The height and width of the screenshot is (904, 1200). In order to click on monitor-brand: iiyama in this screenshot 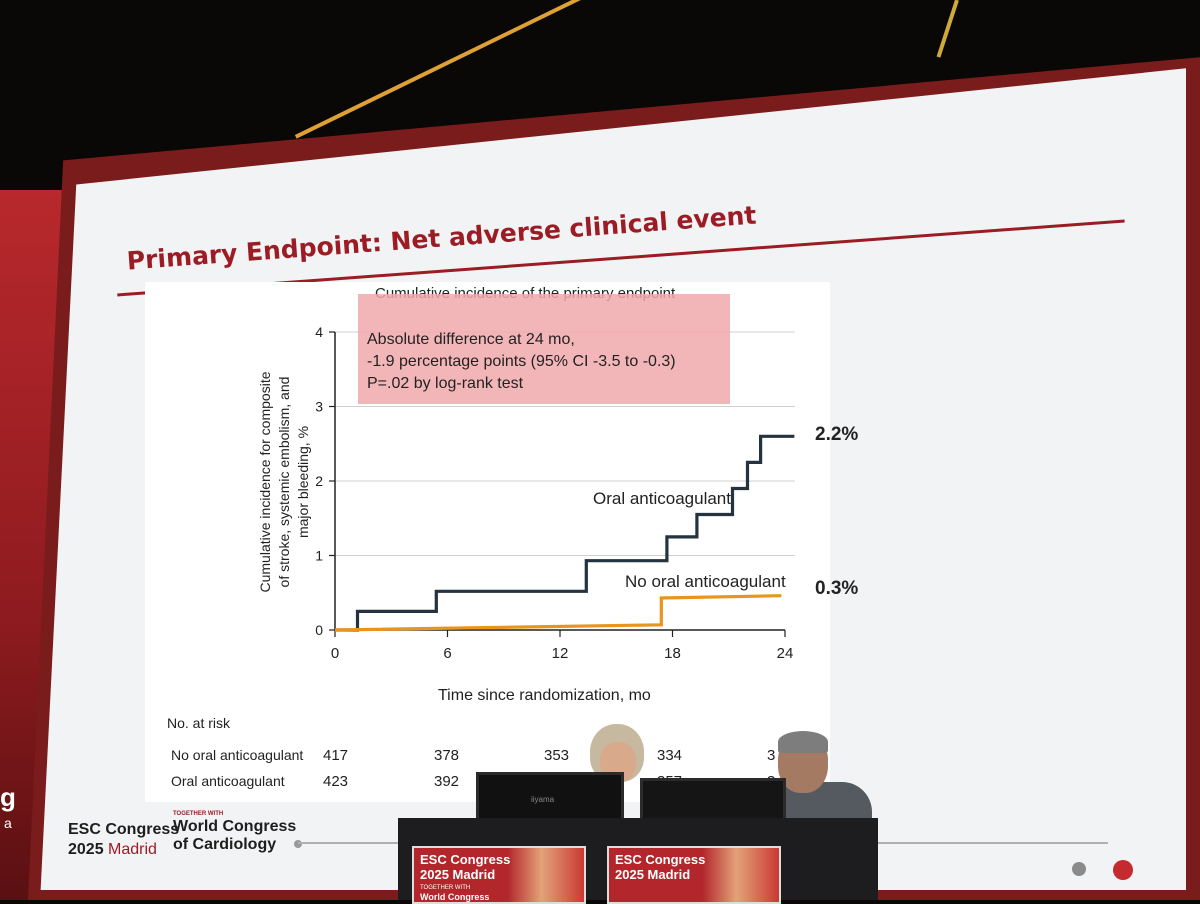, I will do `click(543, 799)`.